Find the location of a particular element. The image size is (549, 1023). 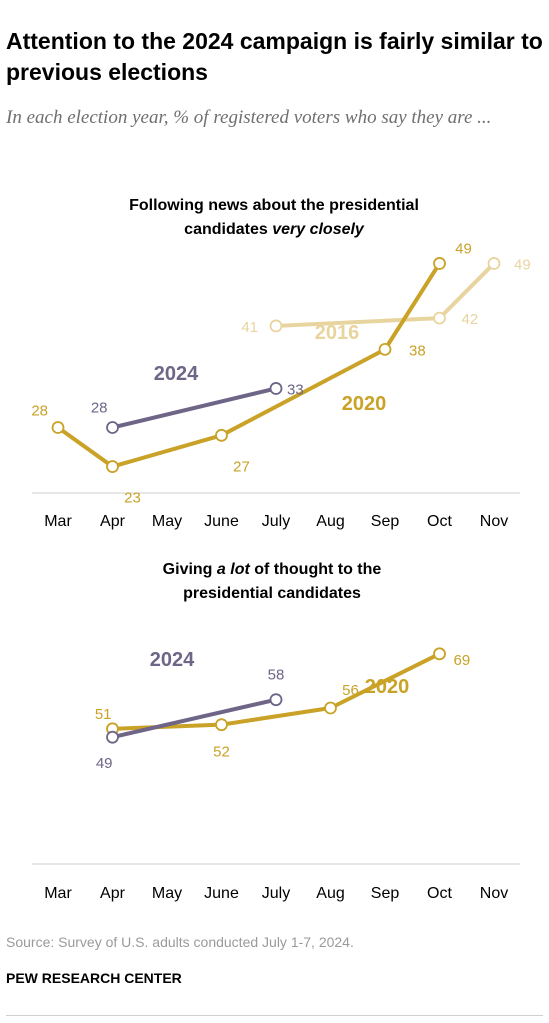

panel-title-line-2: presidential candidates is located at coordinates (272, 593).